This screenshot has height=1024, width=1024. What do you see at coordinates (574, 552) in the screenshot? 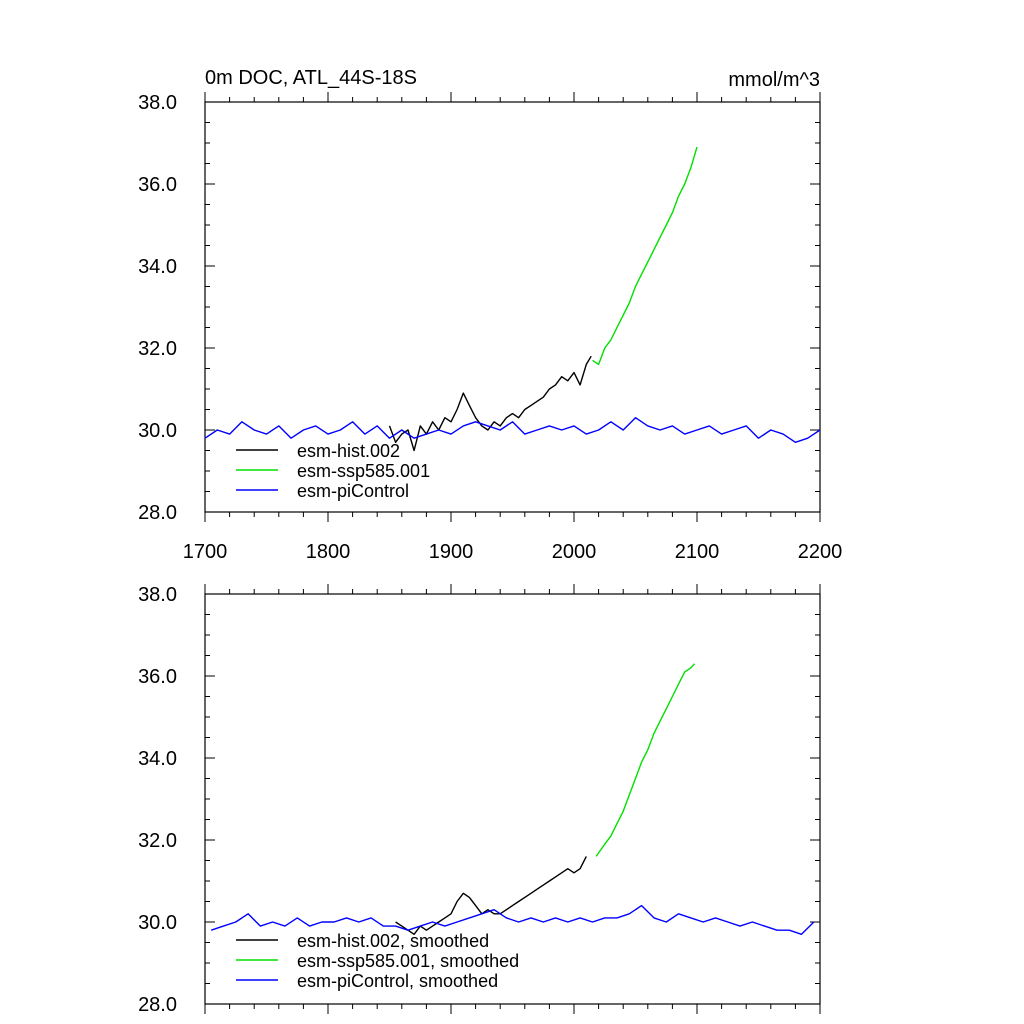
I see `top-x-tick-label: 2000` at bounding box center [574, 552].